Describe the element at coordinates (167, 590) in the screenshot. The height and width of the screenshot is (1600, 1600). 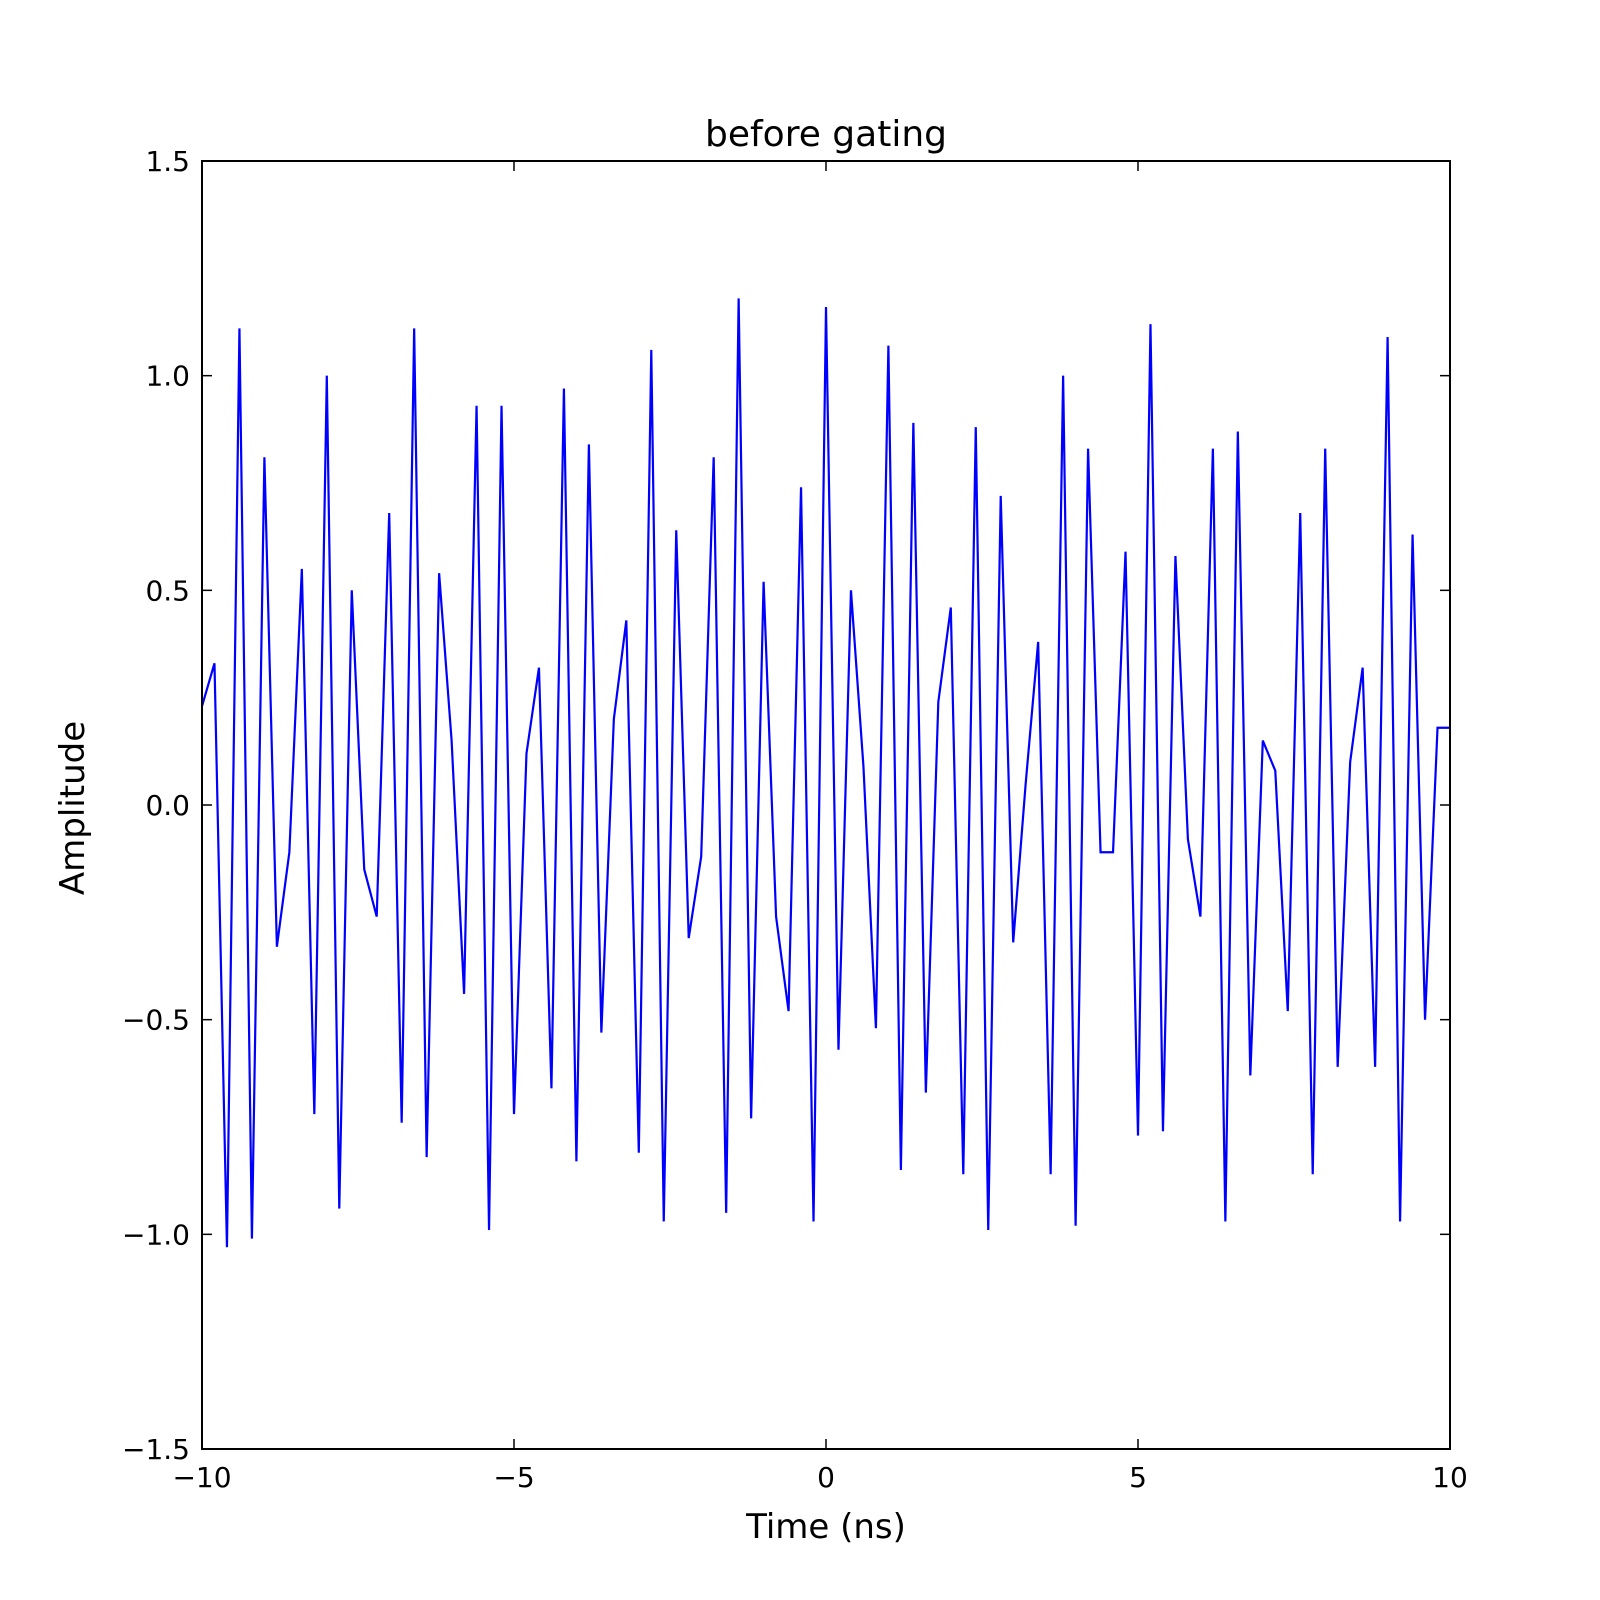
I see `y-tick-label: 0.5` at that location.